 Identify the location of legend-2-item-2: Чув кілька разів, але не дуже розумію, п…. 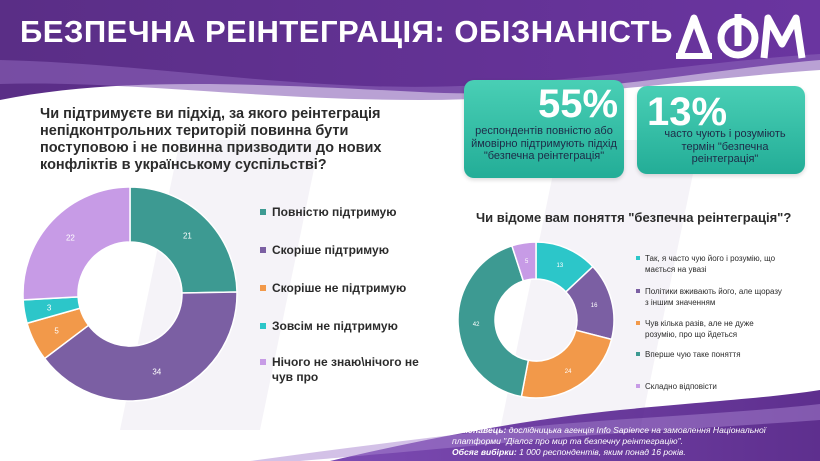
(711, 329).